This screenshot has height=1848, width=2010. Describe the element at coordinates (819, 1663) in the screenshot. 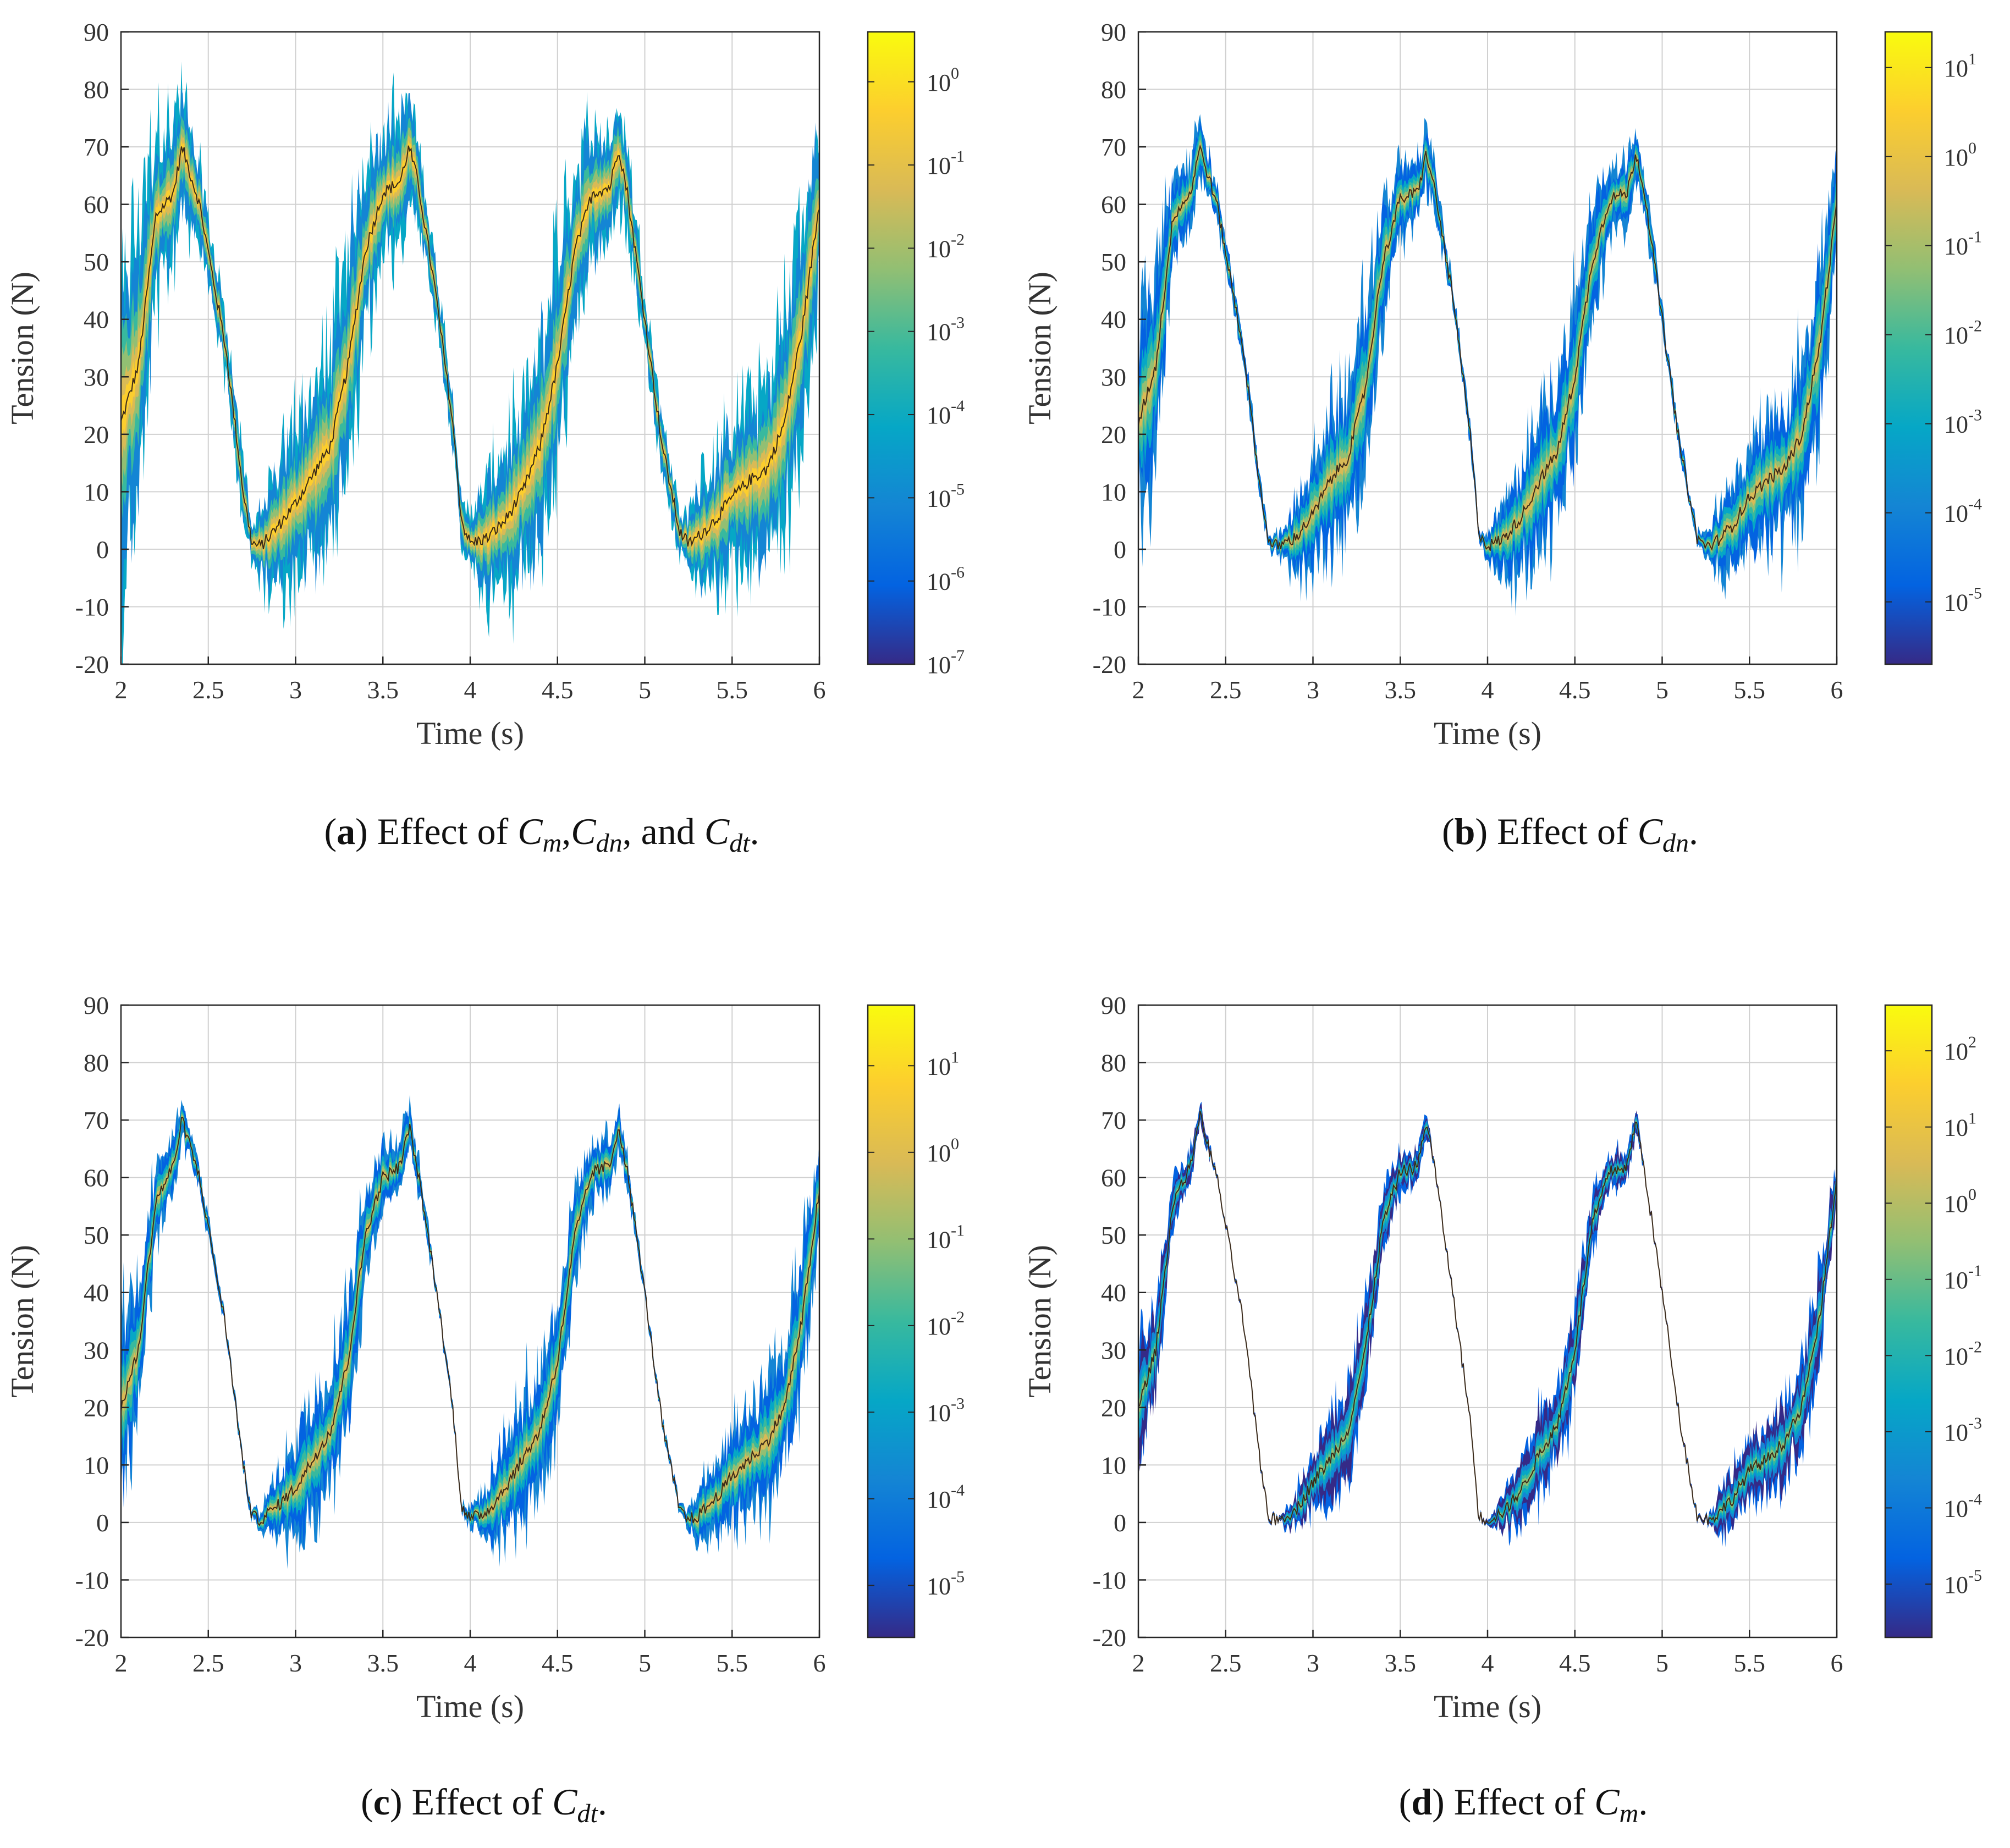

I see `x-tick-label: 6` at that location.